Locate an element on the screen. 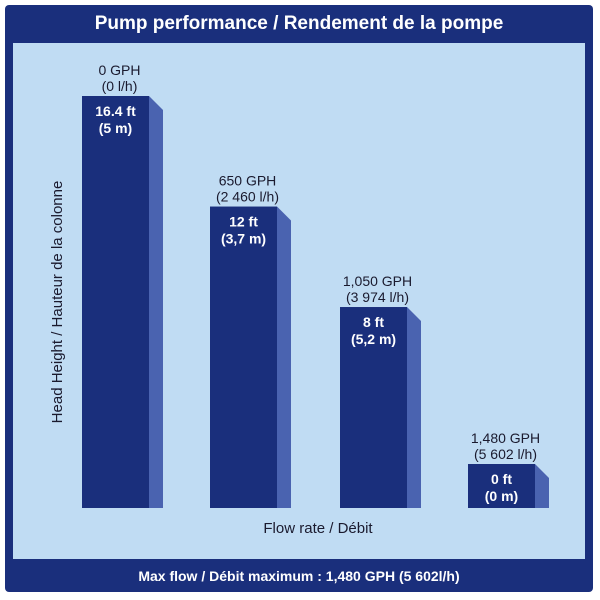 This screenshot has height=600, width=600. bar-value-label: 16.4 ft is located at coordinates (115, 111).